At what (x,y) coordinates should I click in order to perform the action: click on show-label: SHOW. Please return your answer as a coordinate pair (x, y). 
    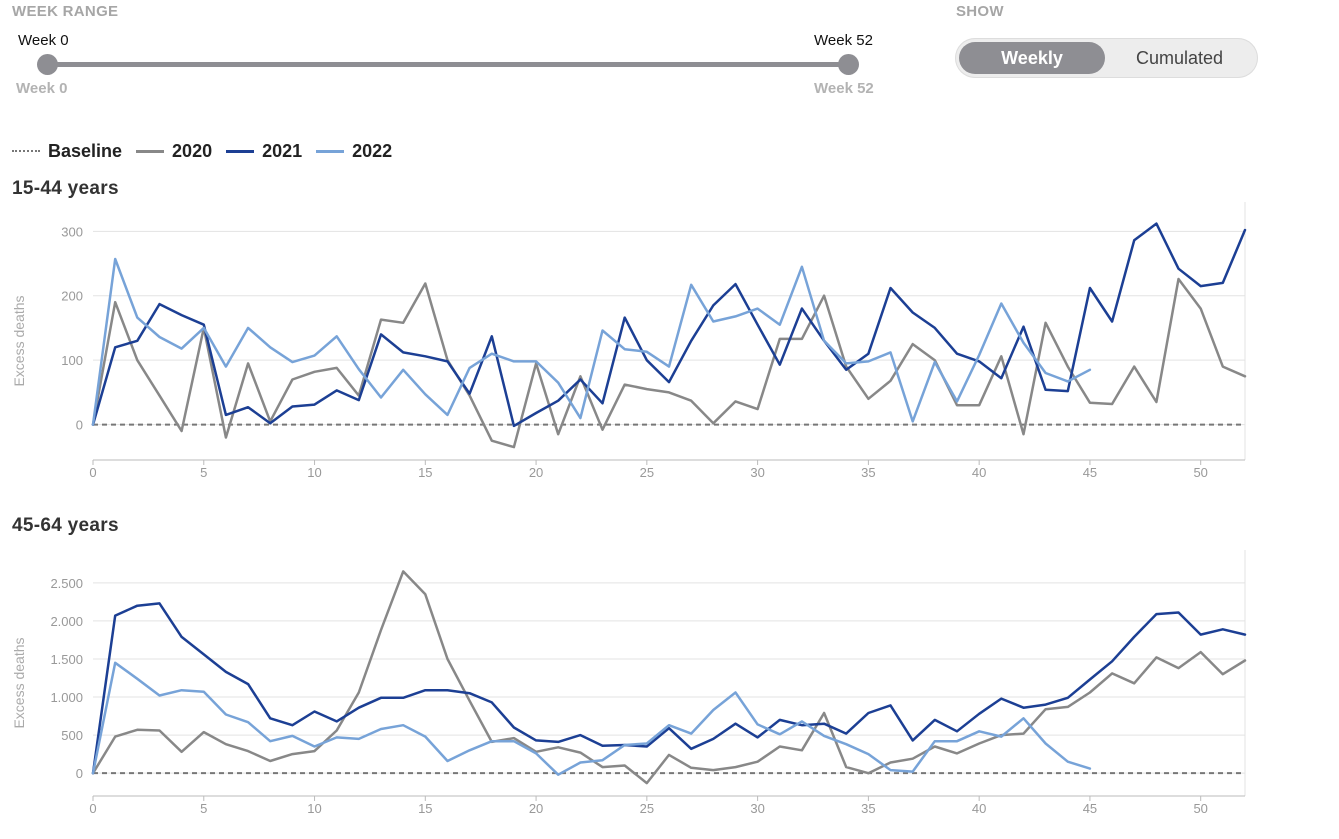
    Looking at the image, I should click on (980, 11).